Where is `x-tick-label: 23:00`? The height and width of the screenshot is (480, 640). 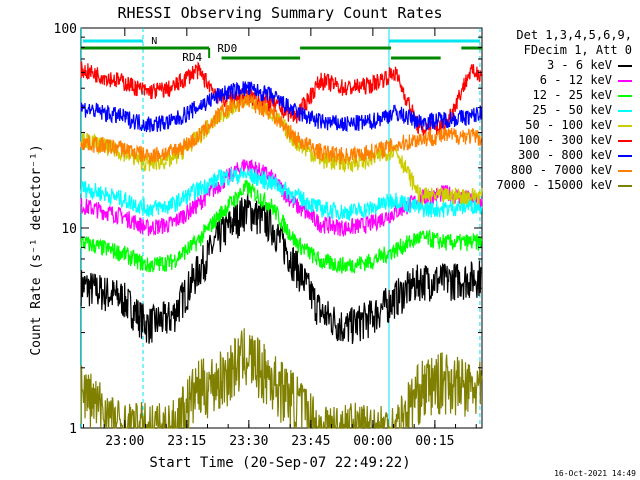 x-tick-label: 23:00 is located at coordinates (124, 441).